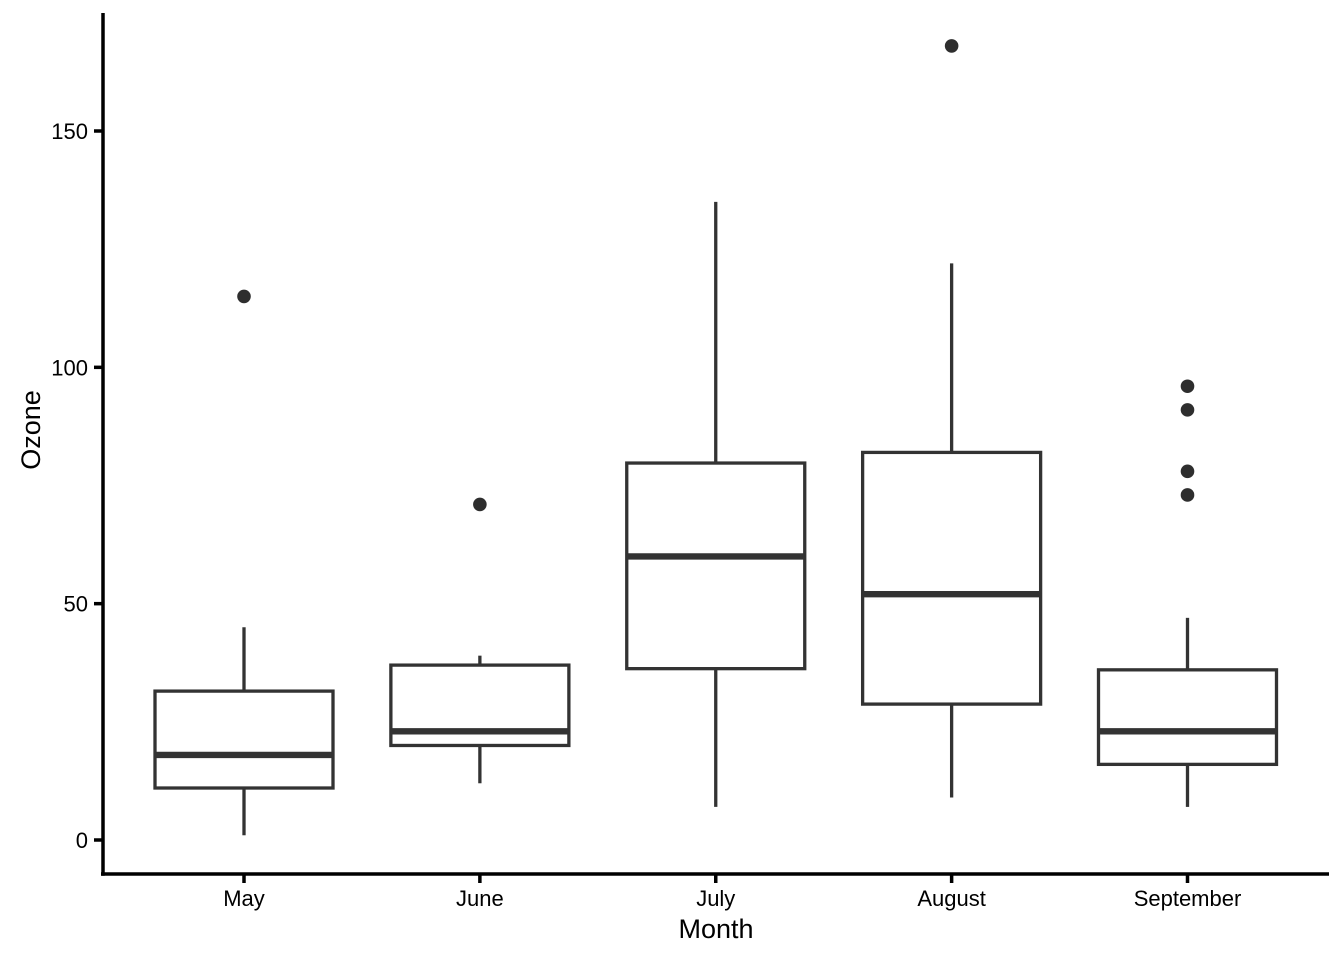 Image resolution: width=1344 pixels, height=960 pixels. Describe the element at coordinates (69, 367) in the screenshot. I see `y-tick-label: 100` at that location.